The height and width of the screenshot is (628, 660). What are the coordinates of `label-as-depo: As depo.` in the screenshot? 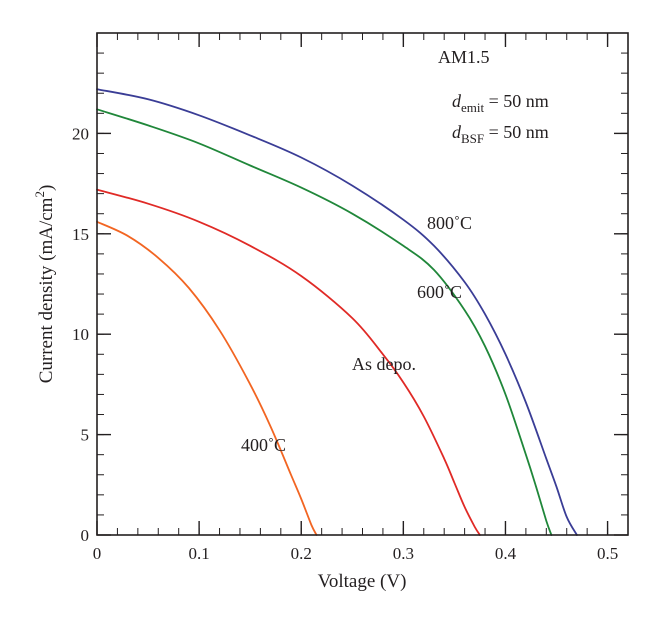 It's located at (384, 364).